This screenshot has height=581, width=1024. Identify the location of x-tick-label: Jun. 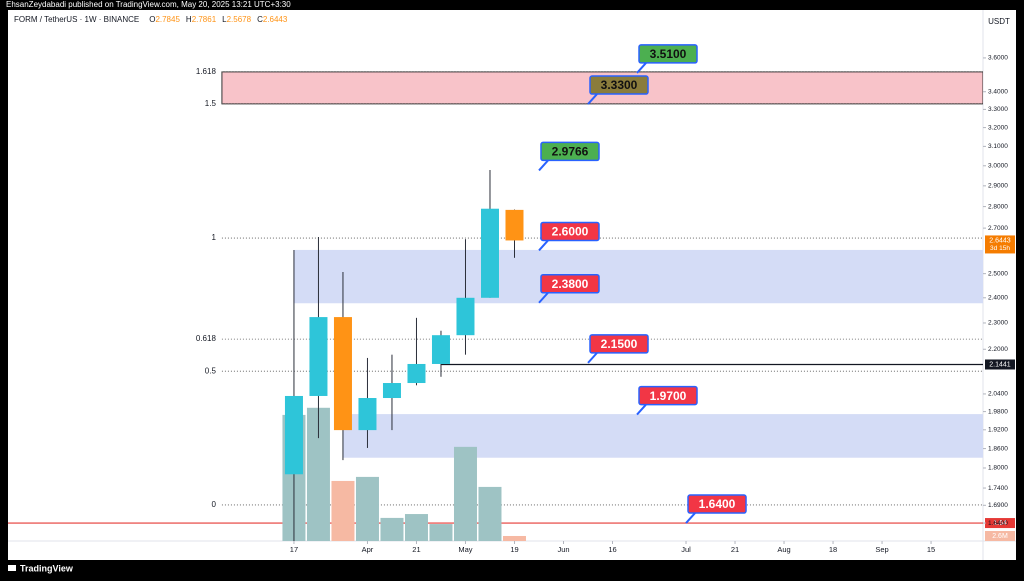
(563, 549).